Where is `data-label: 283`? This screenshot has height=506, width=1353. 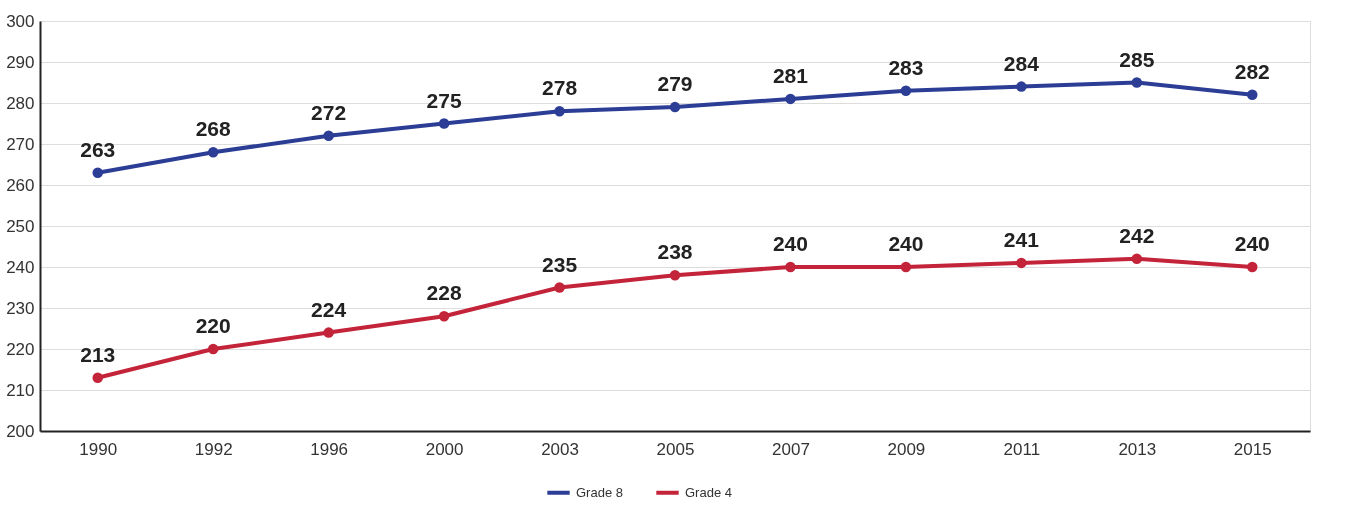 data-label: 283 is located at coordinates (906, 67).